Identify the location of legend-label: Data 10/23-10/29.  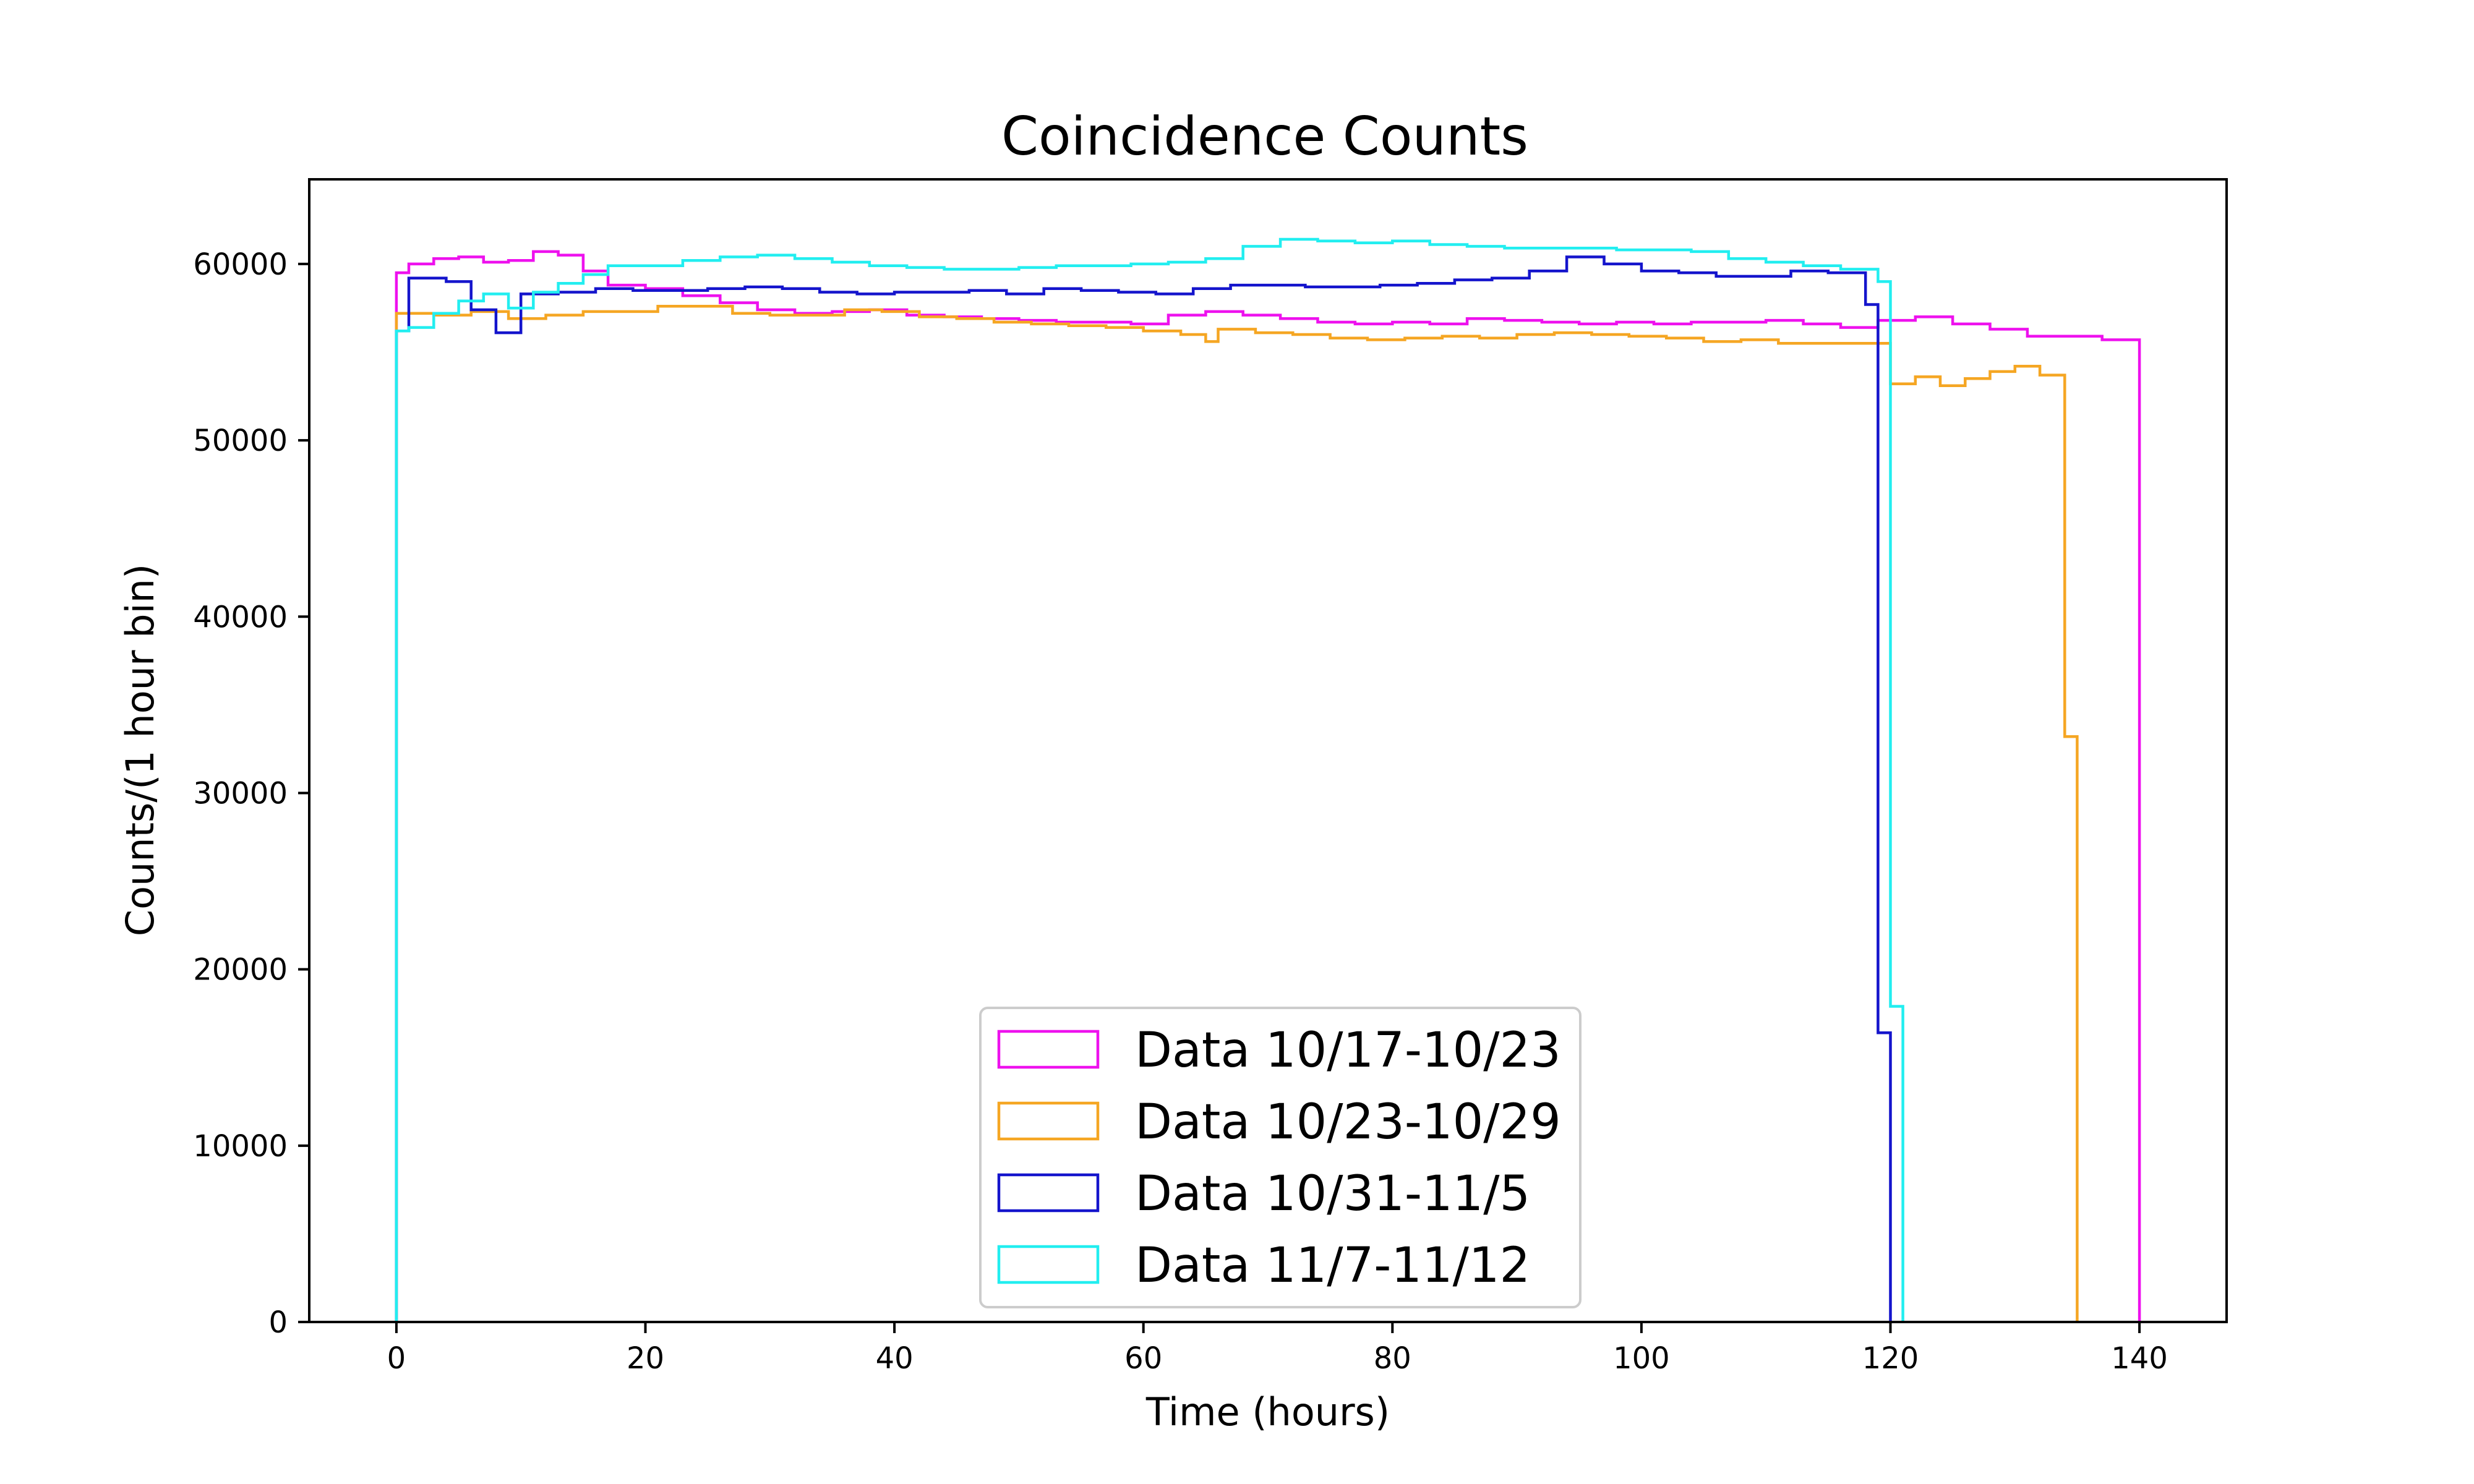
(1348, 1122).